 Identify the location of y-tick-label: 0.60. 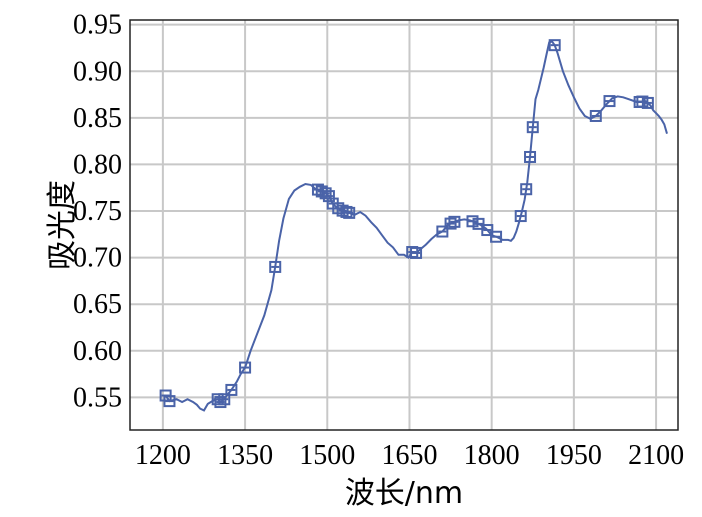
(97, 351).